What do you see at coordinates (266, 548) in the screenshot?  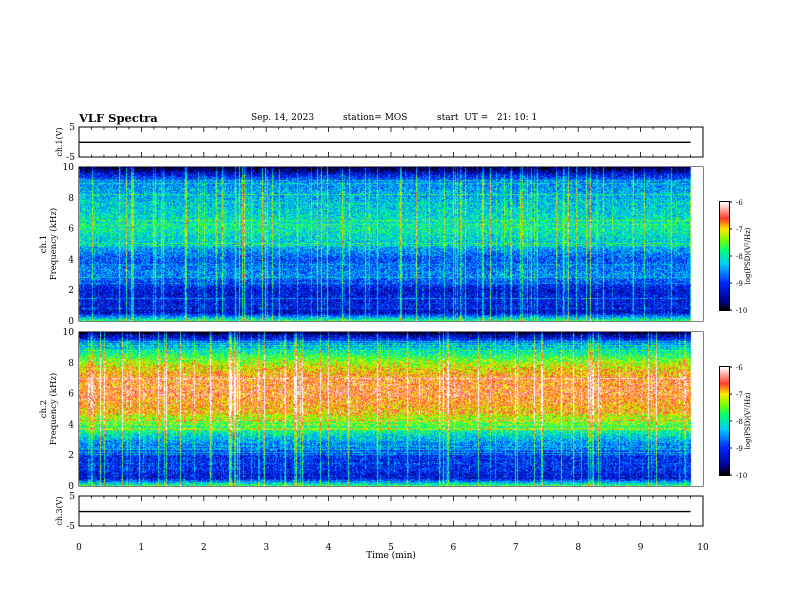 I see `xtick-label-3: 3` at bounding box center [266, 548].